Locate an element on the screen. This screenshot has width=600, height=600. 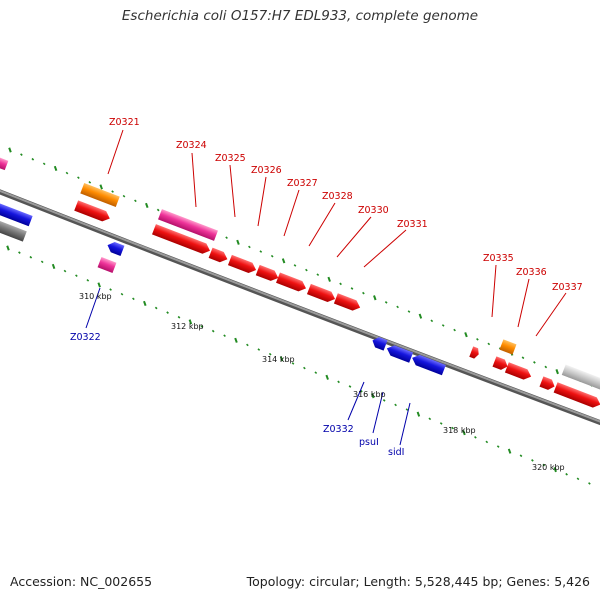
gene-label-z0335: Z0335 is located at coordinates (498, 258).